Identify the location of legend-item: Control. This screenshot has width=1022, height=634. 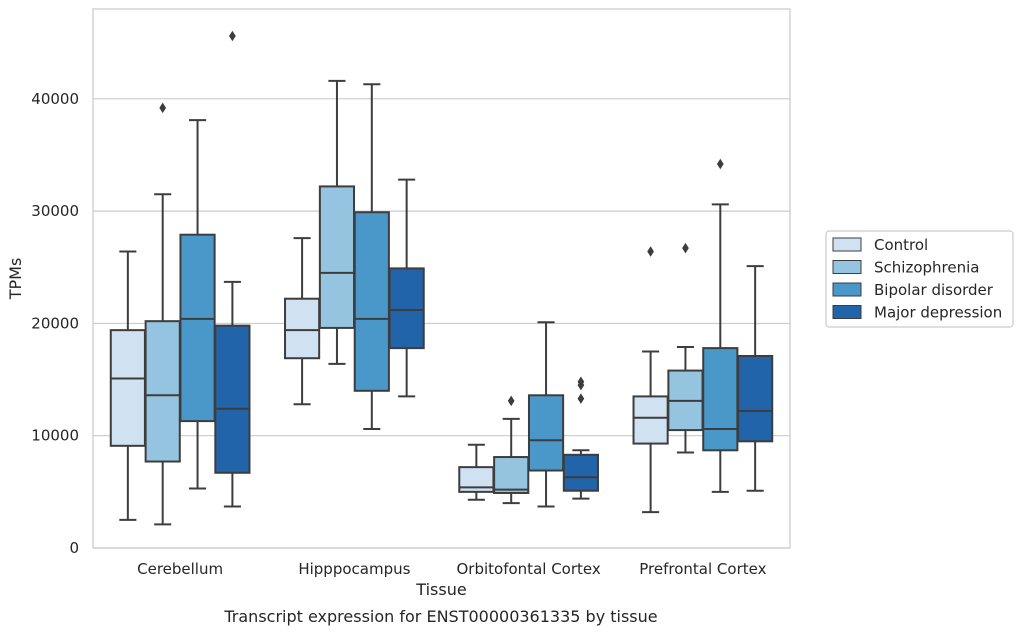
(880, 245).